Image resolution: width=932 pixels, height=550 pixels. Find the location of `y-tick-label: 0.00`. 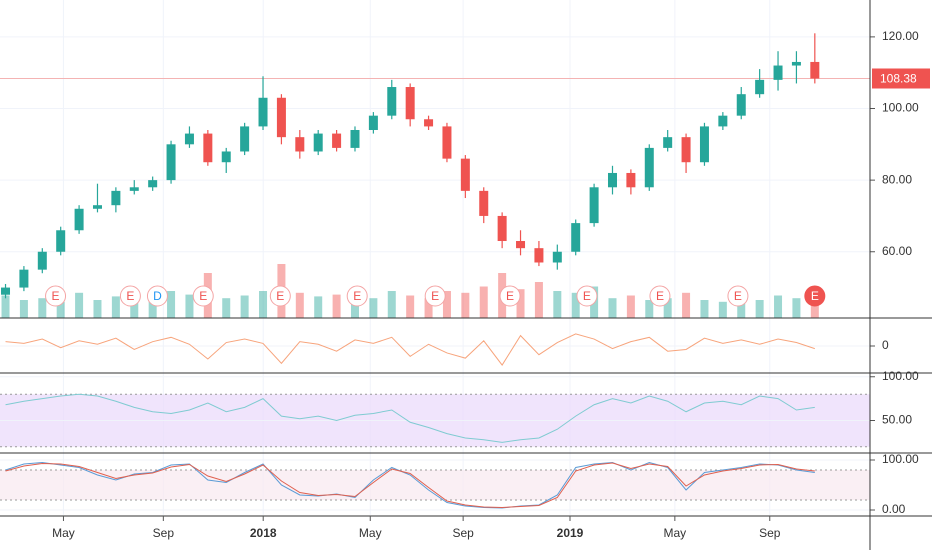

y-tick-label: 0.00 is located at coordinates (894, 509).